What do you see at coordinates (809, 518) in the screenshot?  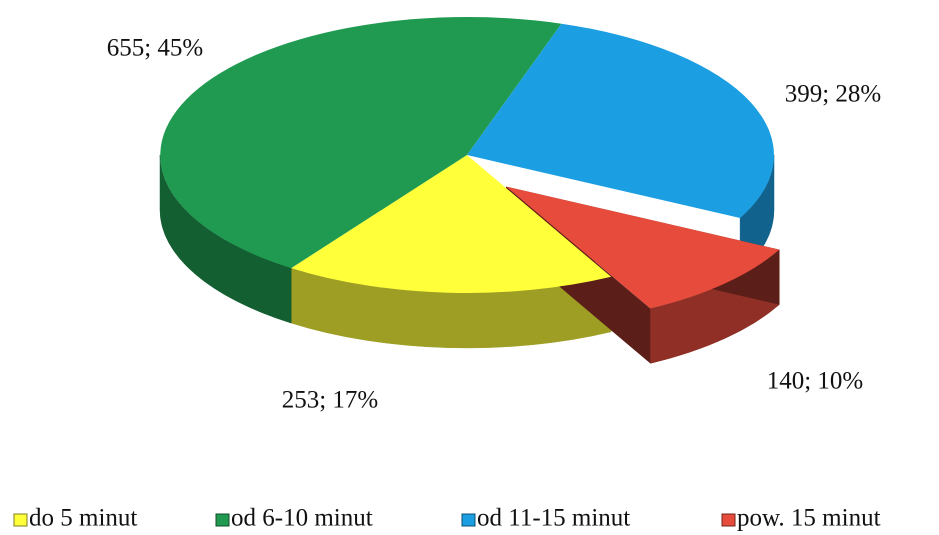 I see `legend-label: pow. 15 minut` at bounding box center [809, 518].